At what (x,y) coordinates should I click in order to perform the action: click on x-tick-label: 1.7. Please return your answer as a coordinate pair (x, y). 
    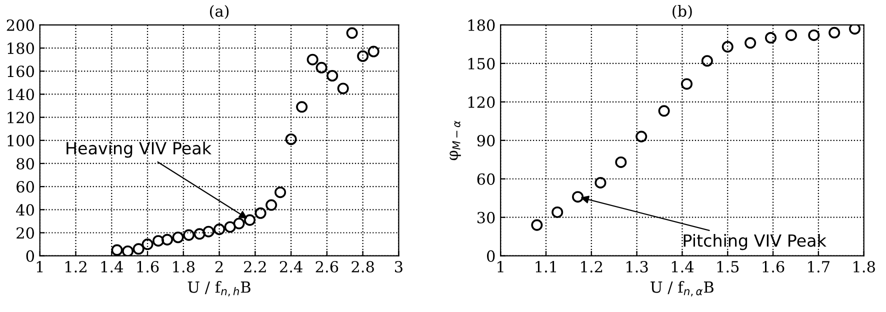
    Looking at the image, I should click on (819, 266).